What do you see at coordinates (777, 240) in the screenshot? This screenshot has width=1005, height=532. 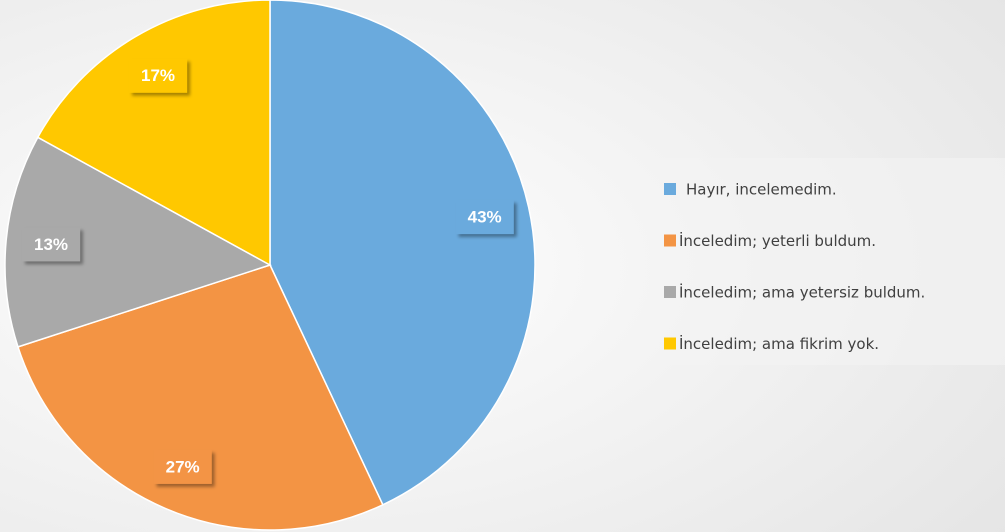 I see `legend-label: İnceledim; yeterli buldum.` at bounding box center [777, 240].